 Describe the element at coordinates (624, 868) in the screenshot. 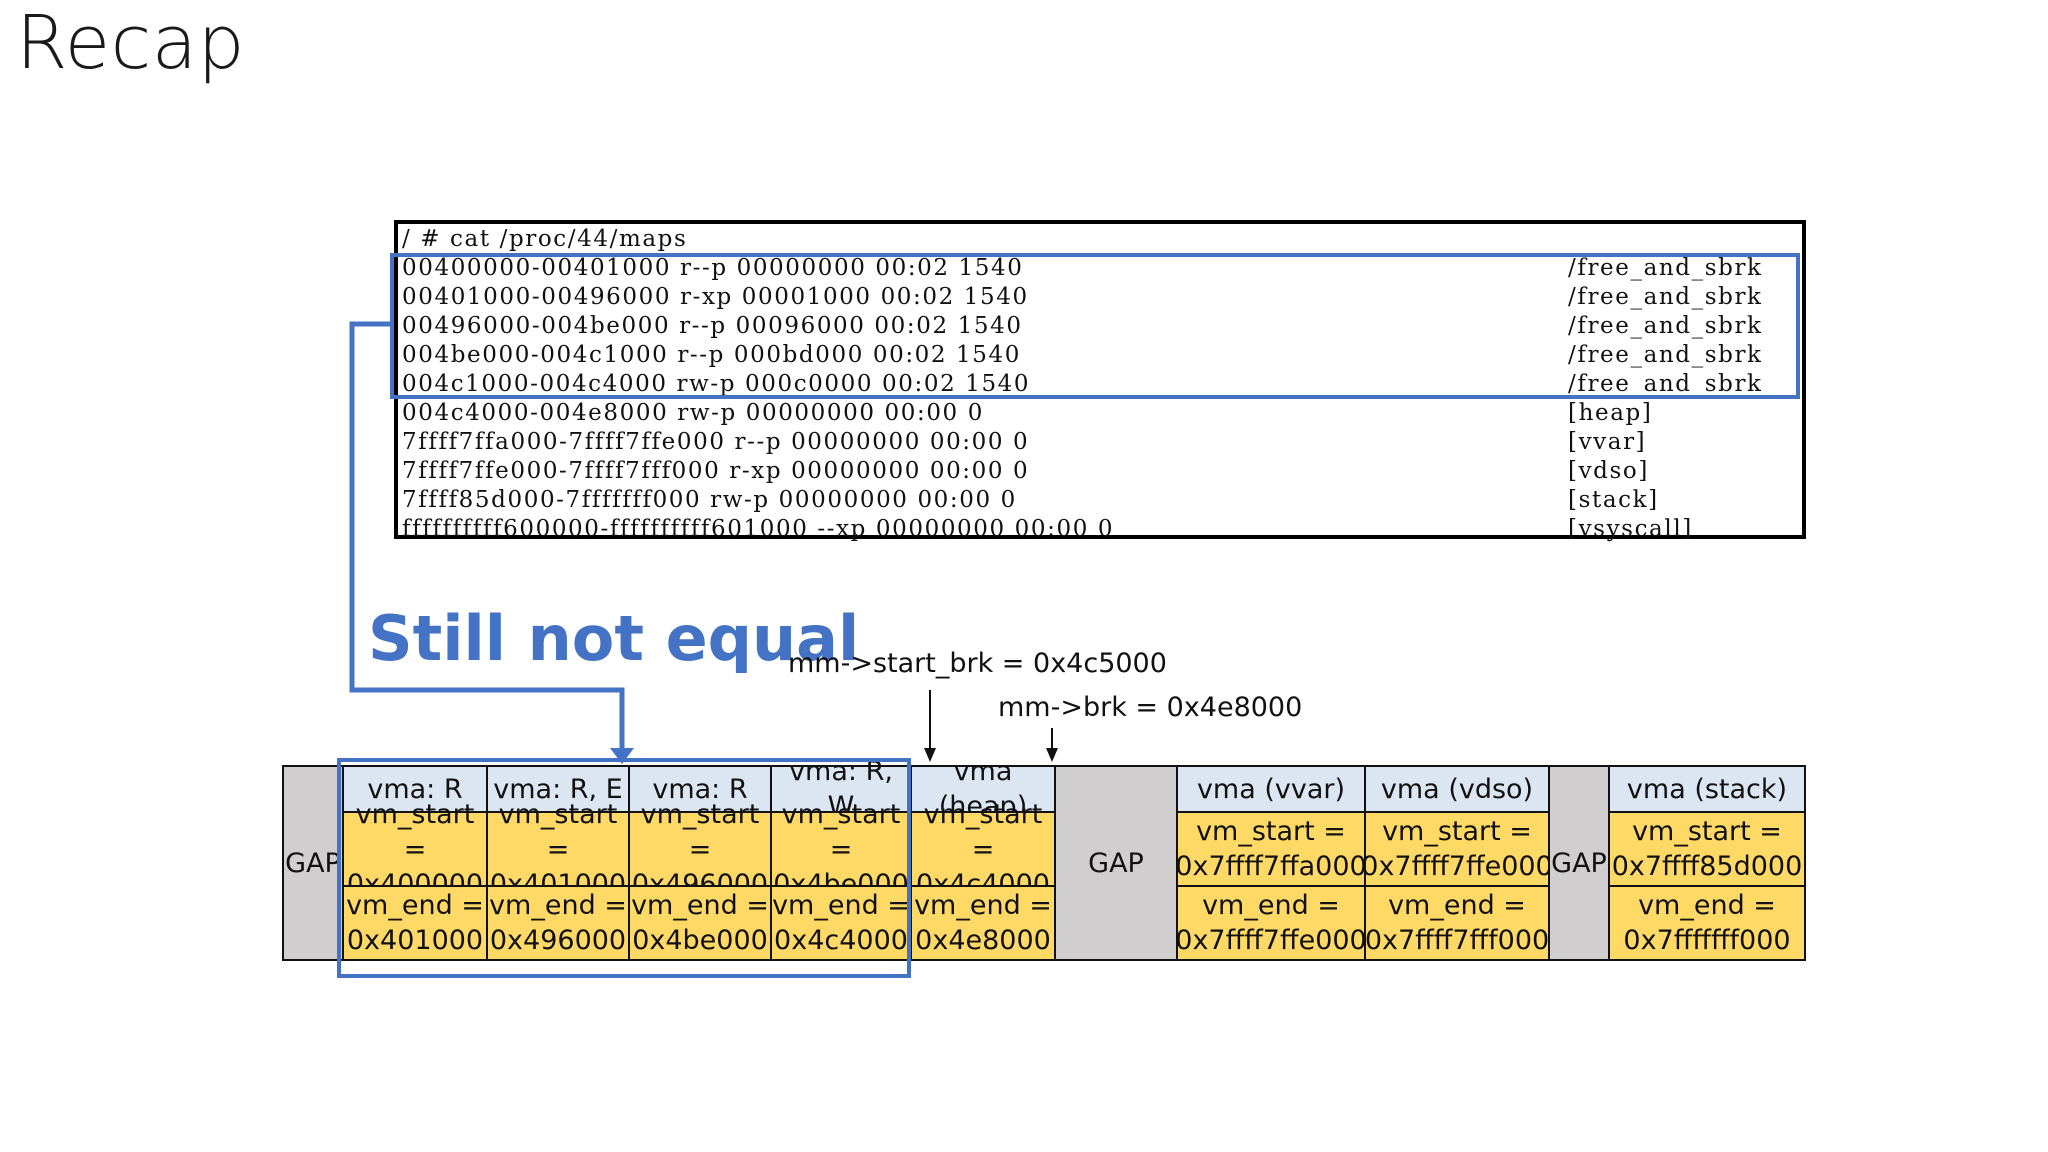

I see `binary-vmas-highlight` at that location.